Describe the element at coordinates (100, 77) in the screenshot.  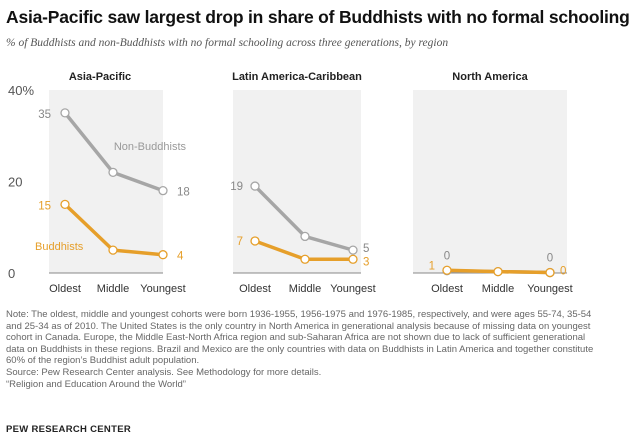
I see `panel-title: Asia-Pacific` at that location.